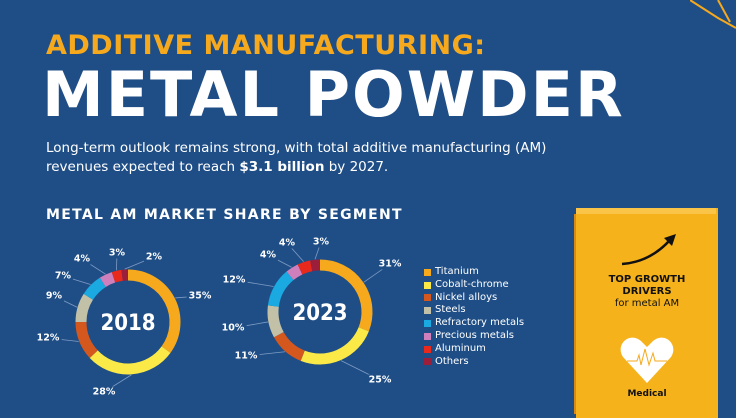  Describe the element at coordinates (466, 298) in the screenshot. I see `legend-label: Nickel alloys` at that location.